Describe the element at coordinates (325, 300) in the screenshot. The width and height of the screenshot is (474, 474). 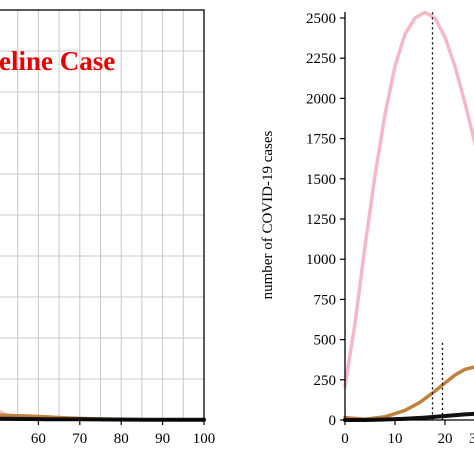
I see `right-y-tick-label: 750` at that location.